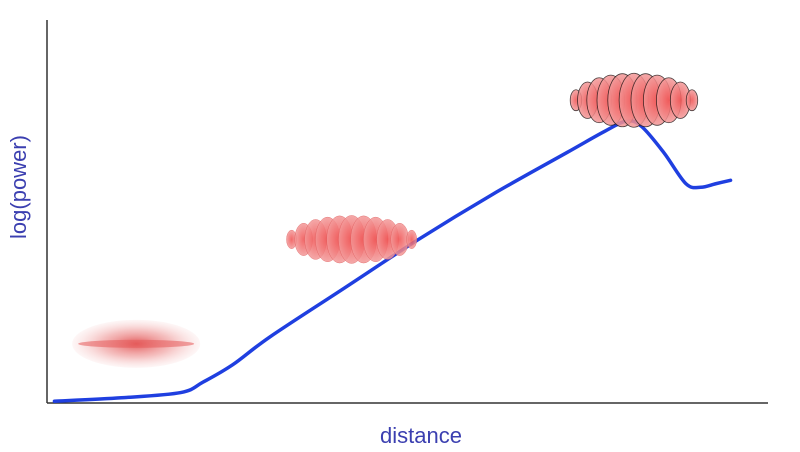 Image resolution: width=800 pixels, height=452 pixels. Describe the element at coordinates (136, 343) in the screenshot. I see `diffuse-red-ellipse-icon` at that location.